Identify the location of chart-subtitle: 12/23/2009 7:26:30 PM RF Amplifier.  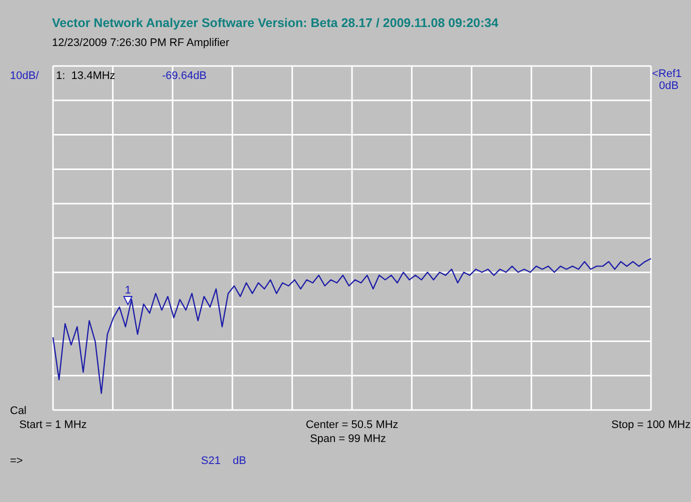
(141, 43).